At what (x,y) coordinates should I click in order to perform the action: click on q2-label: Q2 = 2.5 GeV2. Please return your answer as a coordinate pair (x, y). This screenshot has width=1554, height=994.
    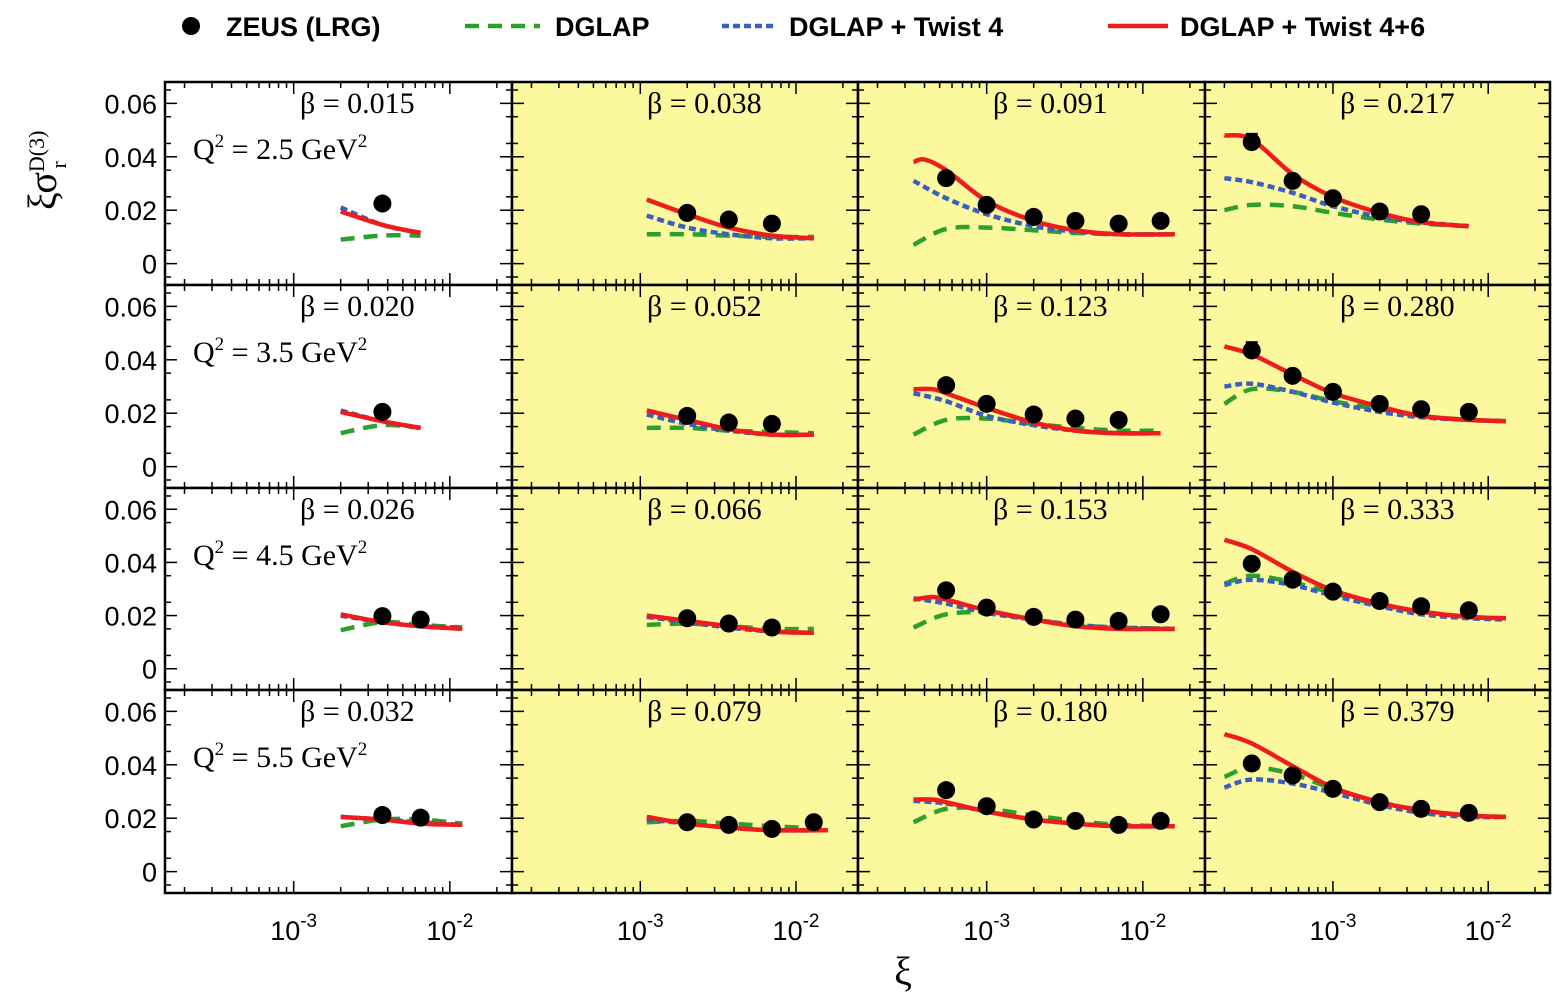
    Looking at the image, I should click on (280, 148).